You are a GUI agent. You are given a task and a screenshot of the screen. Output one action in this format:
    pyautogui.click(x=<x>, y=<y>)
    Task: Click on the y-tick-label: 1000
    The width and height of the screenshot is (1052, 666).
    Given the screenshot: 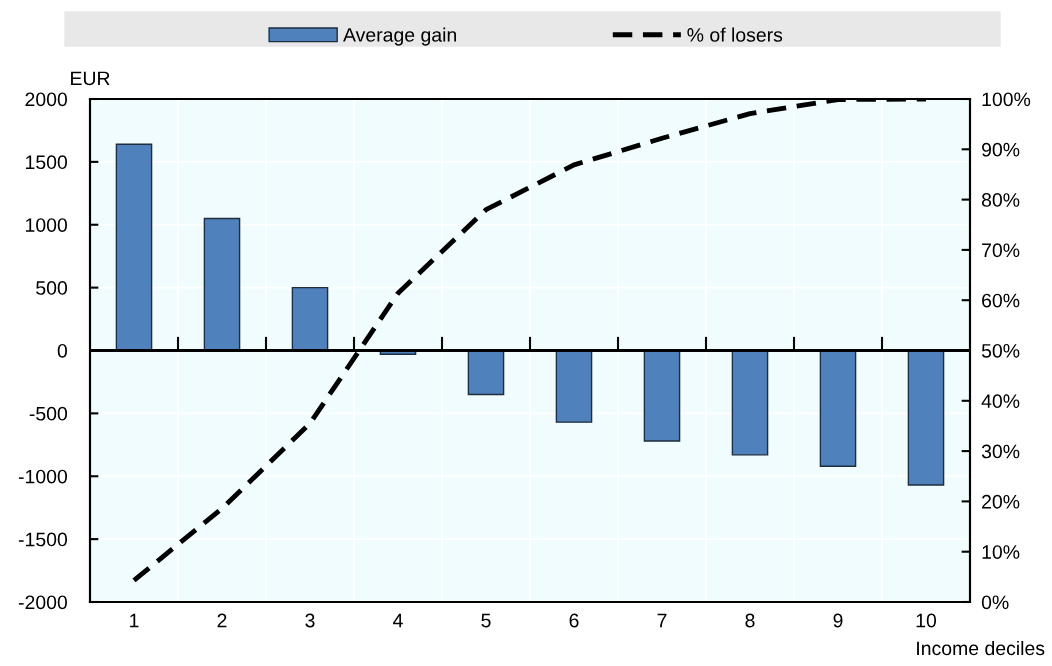 What is the action you would take?
    pyautogui.click(x=47, y=225)
    